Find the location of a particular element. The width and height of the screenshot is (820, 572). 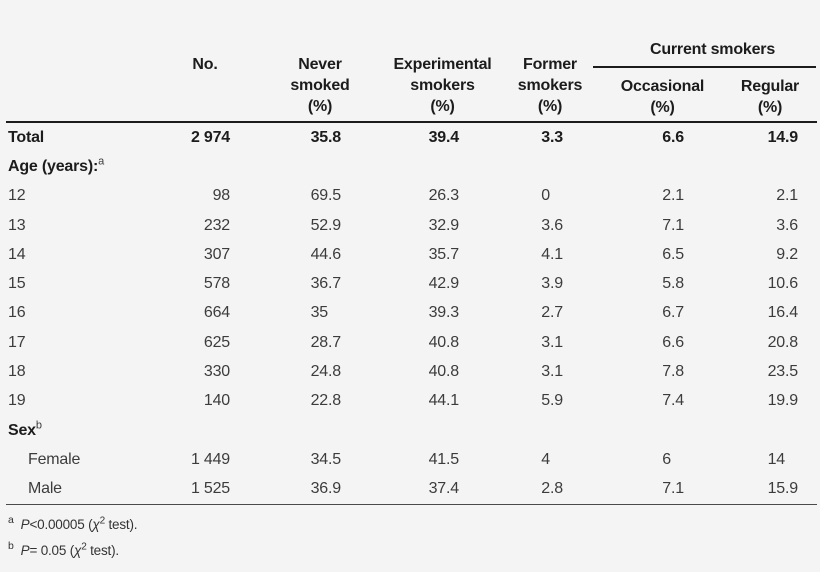

row-label: Male is located at coordinates (45, 489).